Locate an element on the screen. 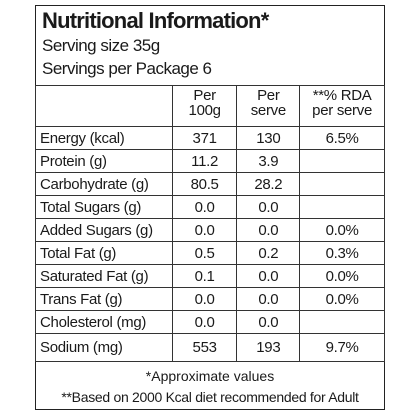 Image resolution: width=420 pixels, height=420 pixels. table-row: Added Sugars (g) 0.0 0.0 0.0% is located at coordinates (210, 230).